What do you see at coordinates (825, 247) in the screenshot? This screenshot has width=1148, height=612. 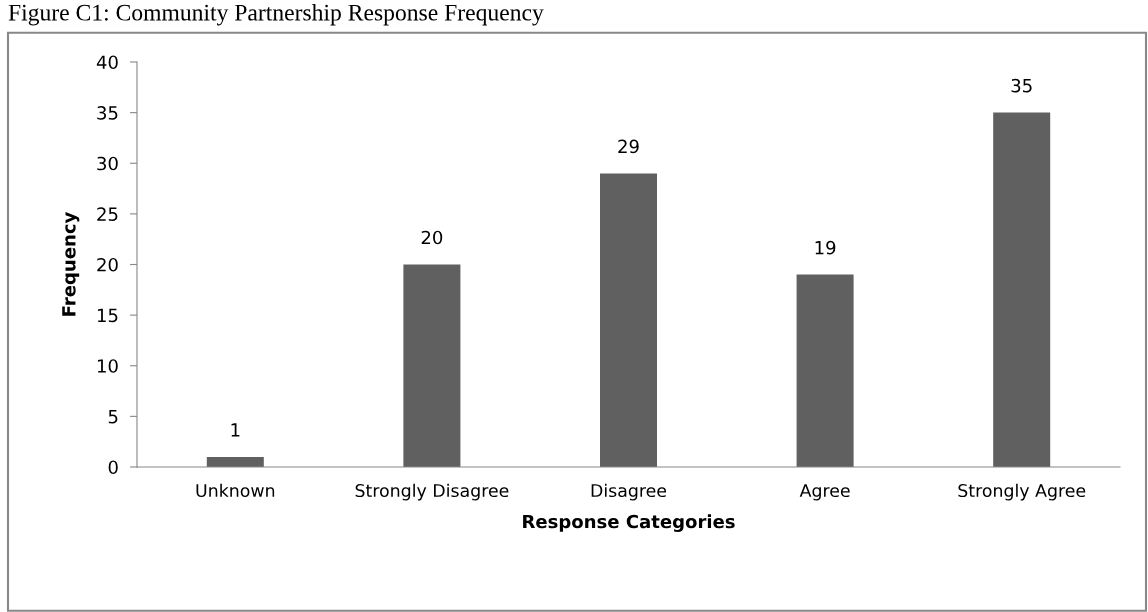 I see `data-label: 19` at bounding box center [825, 247].